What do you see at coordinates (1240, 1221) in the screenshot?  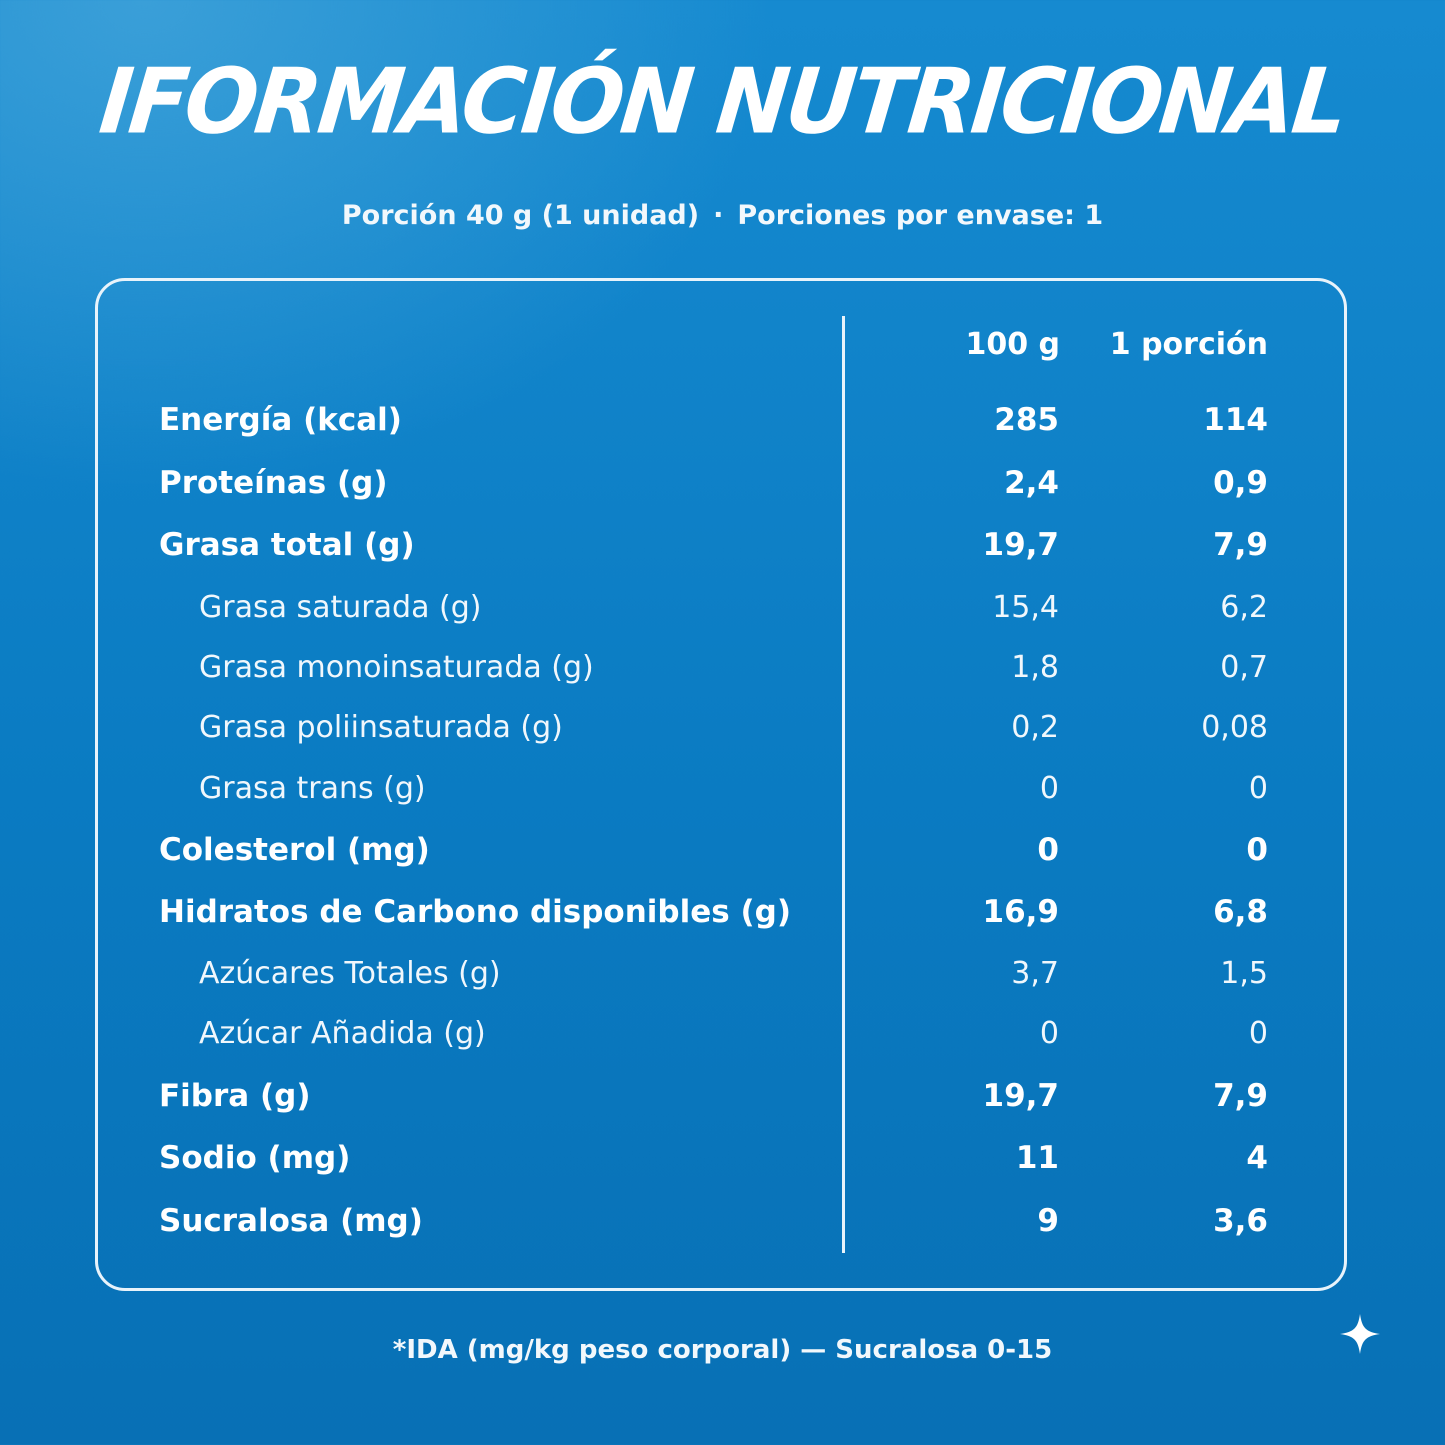 I see `value-per-portion: 3,6` at bounding box center [1240, 1221].